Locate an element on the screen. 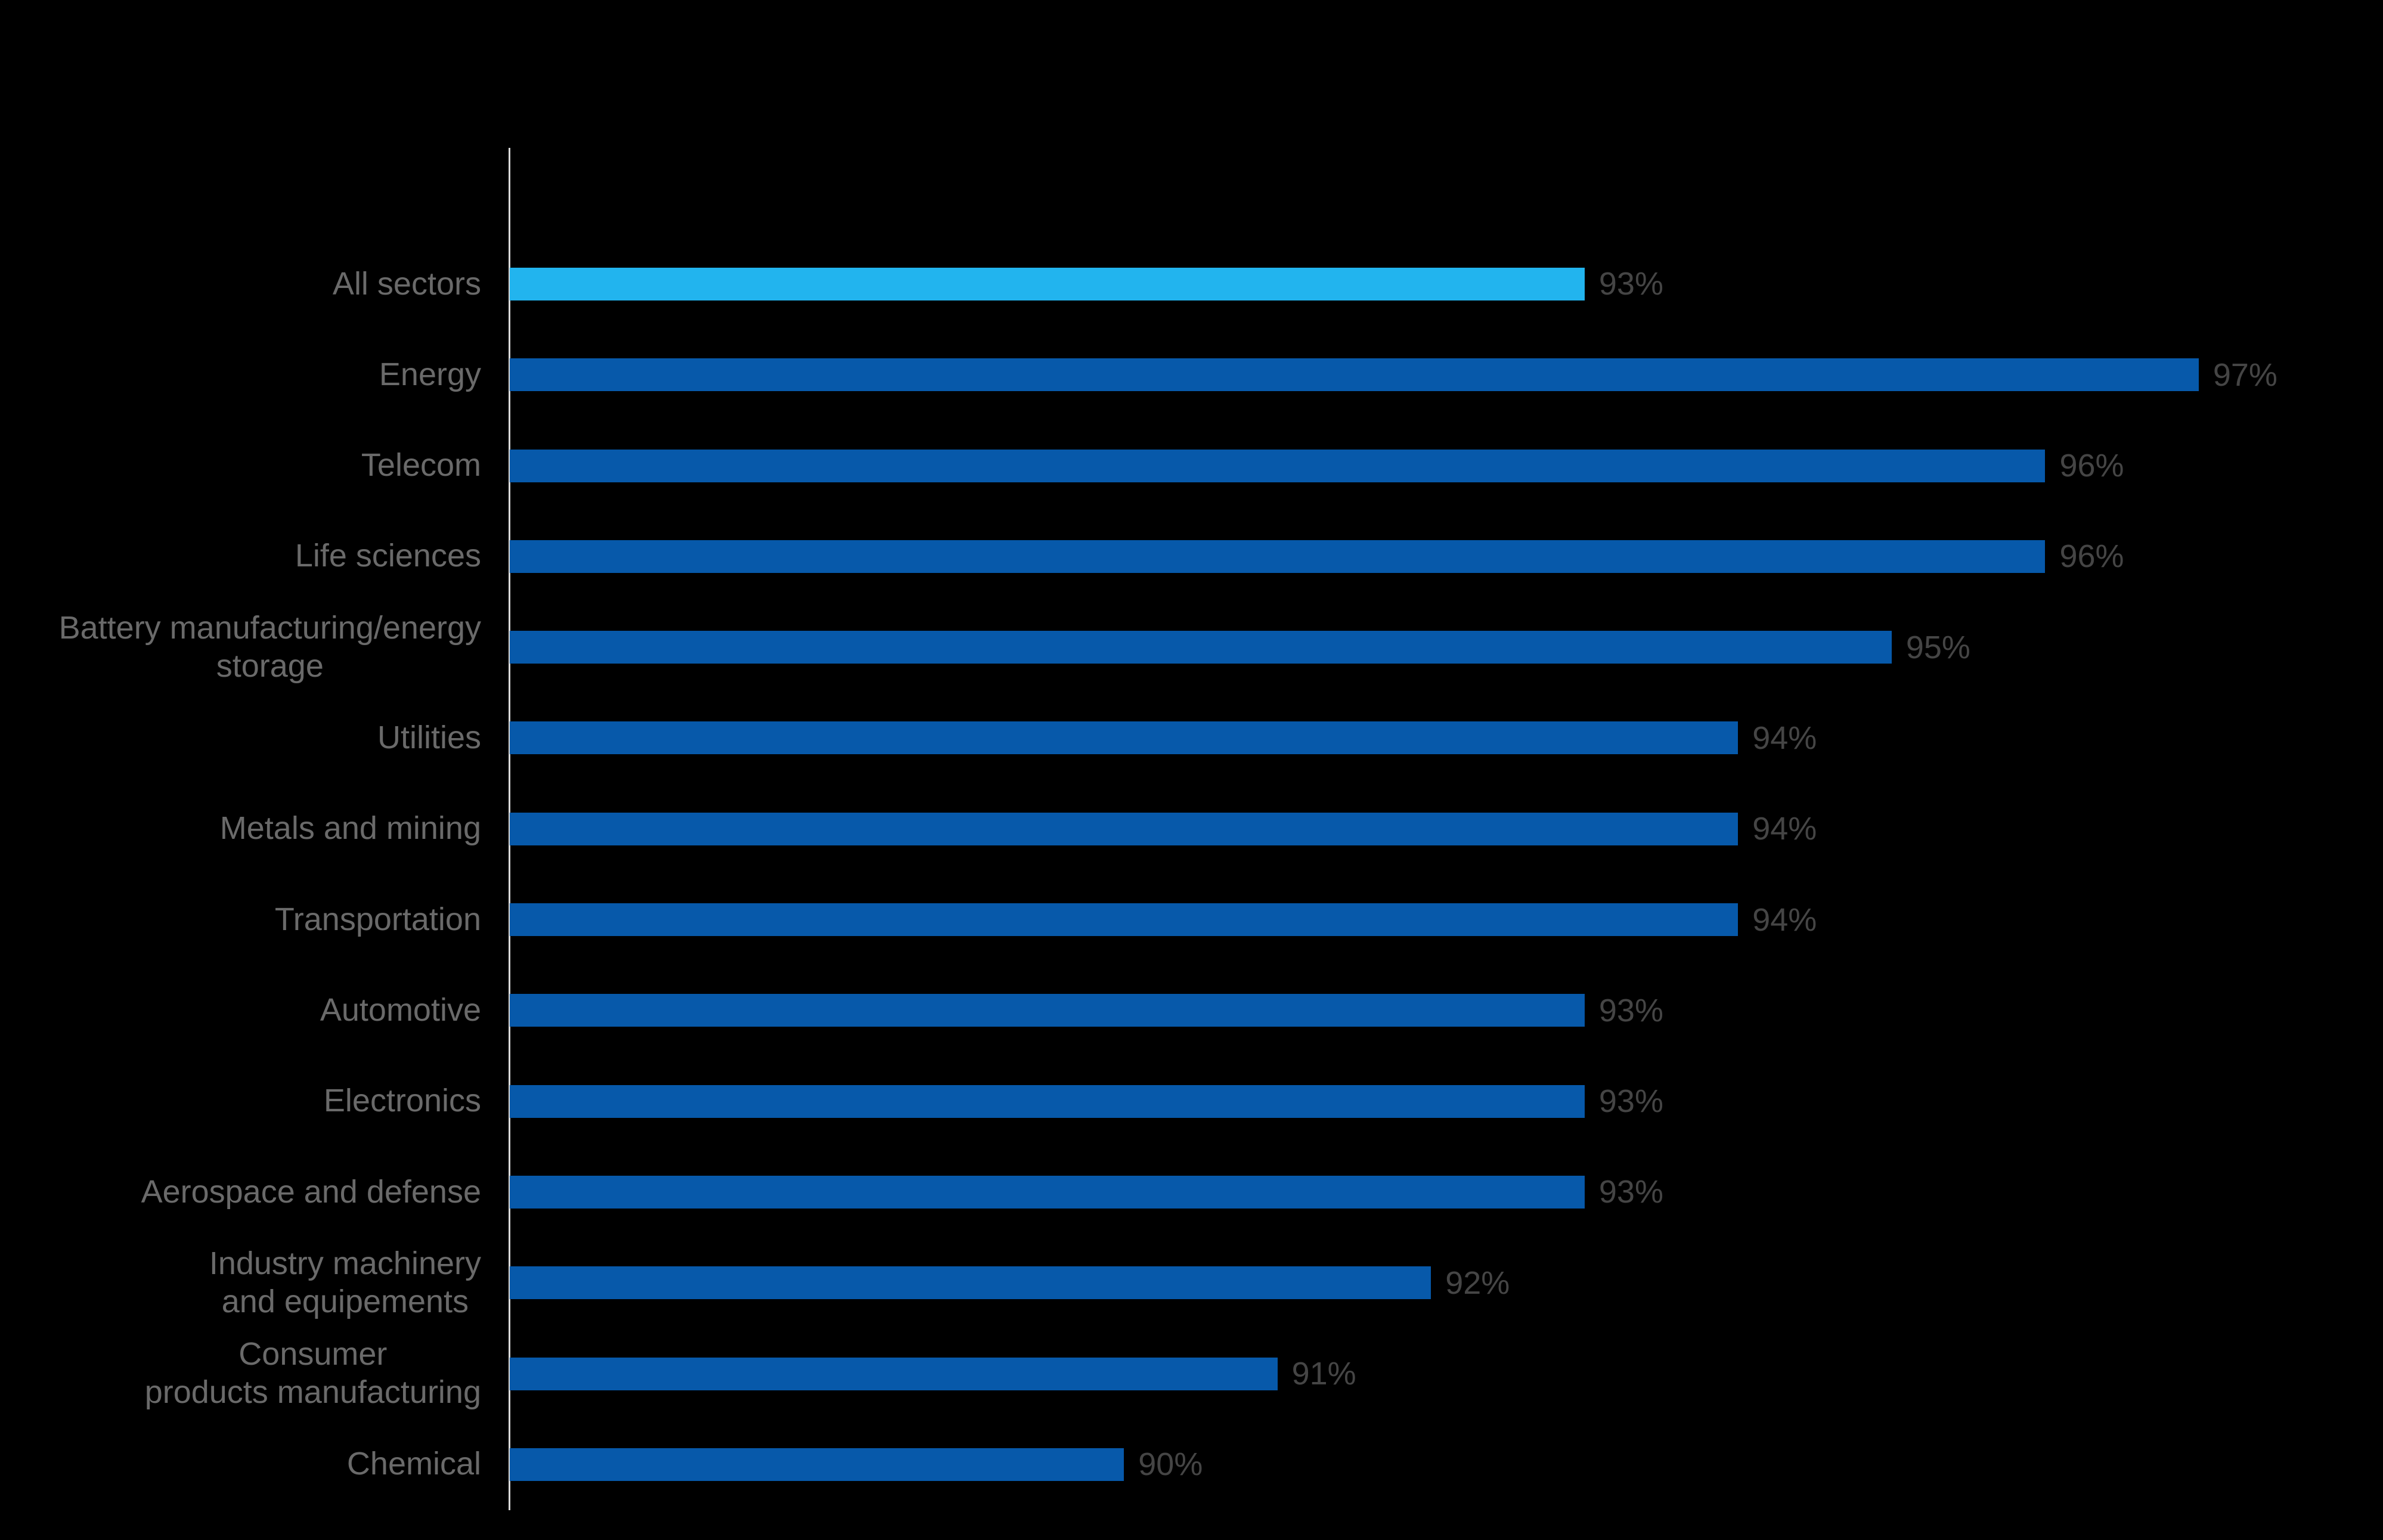  chart-row: Automotive 93% is located at coordinates (1191, 1010).